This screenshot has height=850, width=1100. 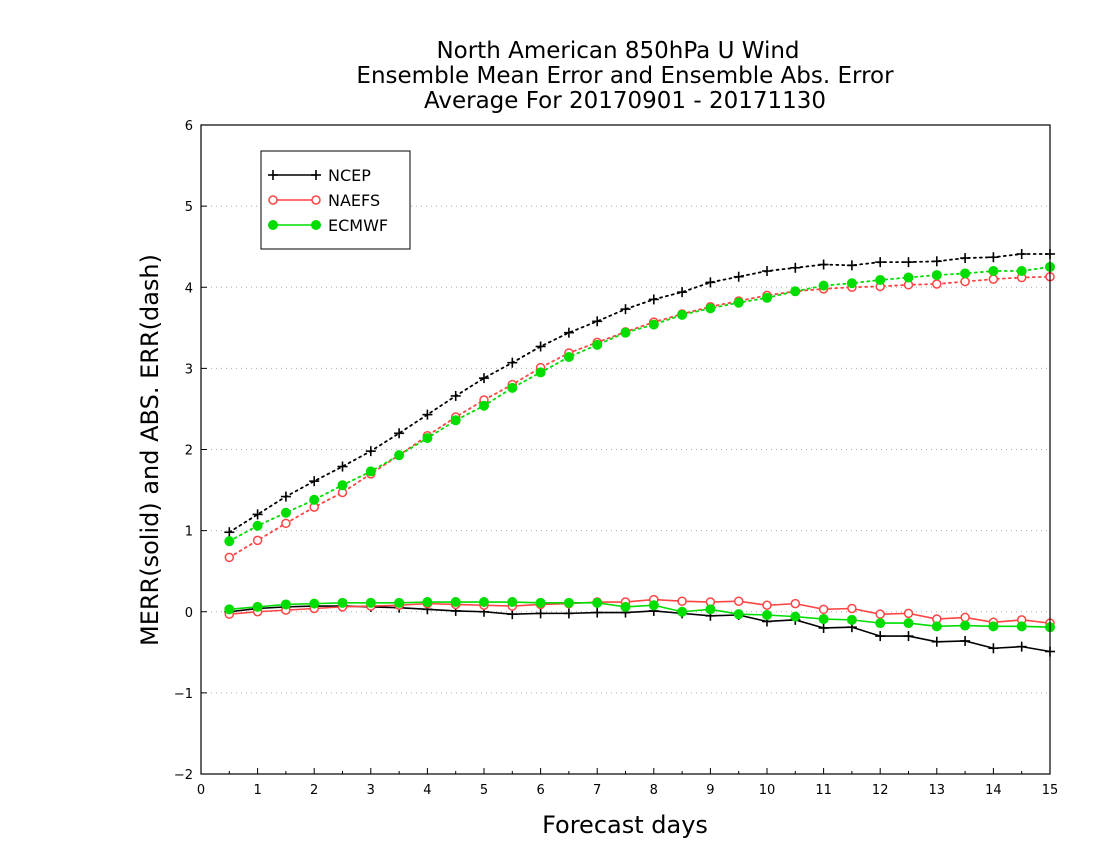 I want to click on title-line-1: North American 850hPa U Wind, so click(x=617, y=51).